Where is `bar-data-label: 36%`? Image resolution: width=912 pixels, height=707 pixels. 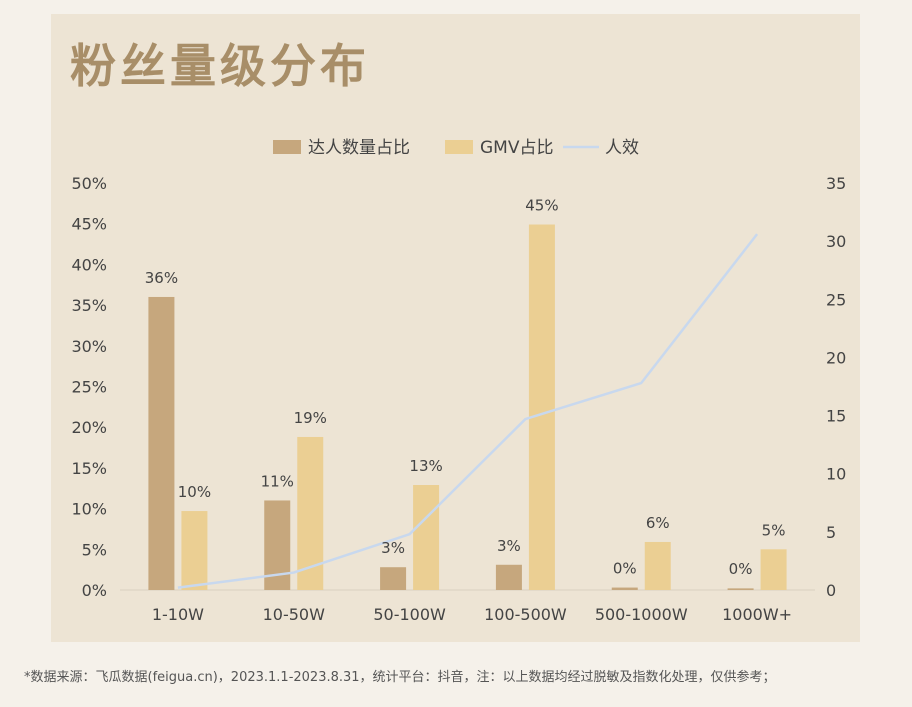 bar-data-label: 36% is located at coordinates (161, 278).